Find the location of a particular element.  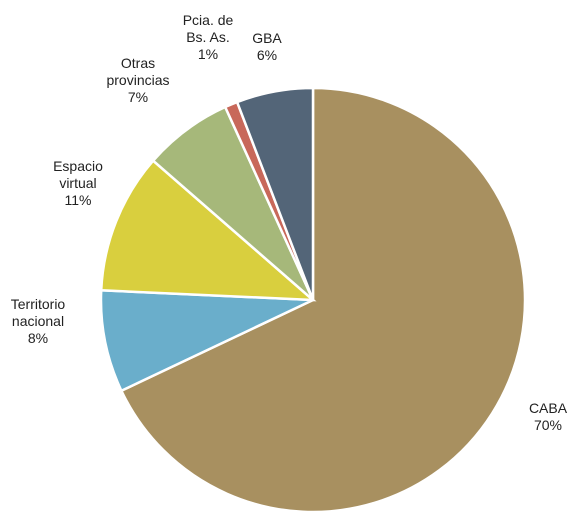

slice-label: Espacio virtual 11% is located at coordinates (78, 183).